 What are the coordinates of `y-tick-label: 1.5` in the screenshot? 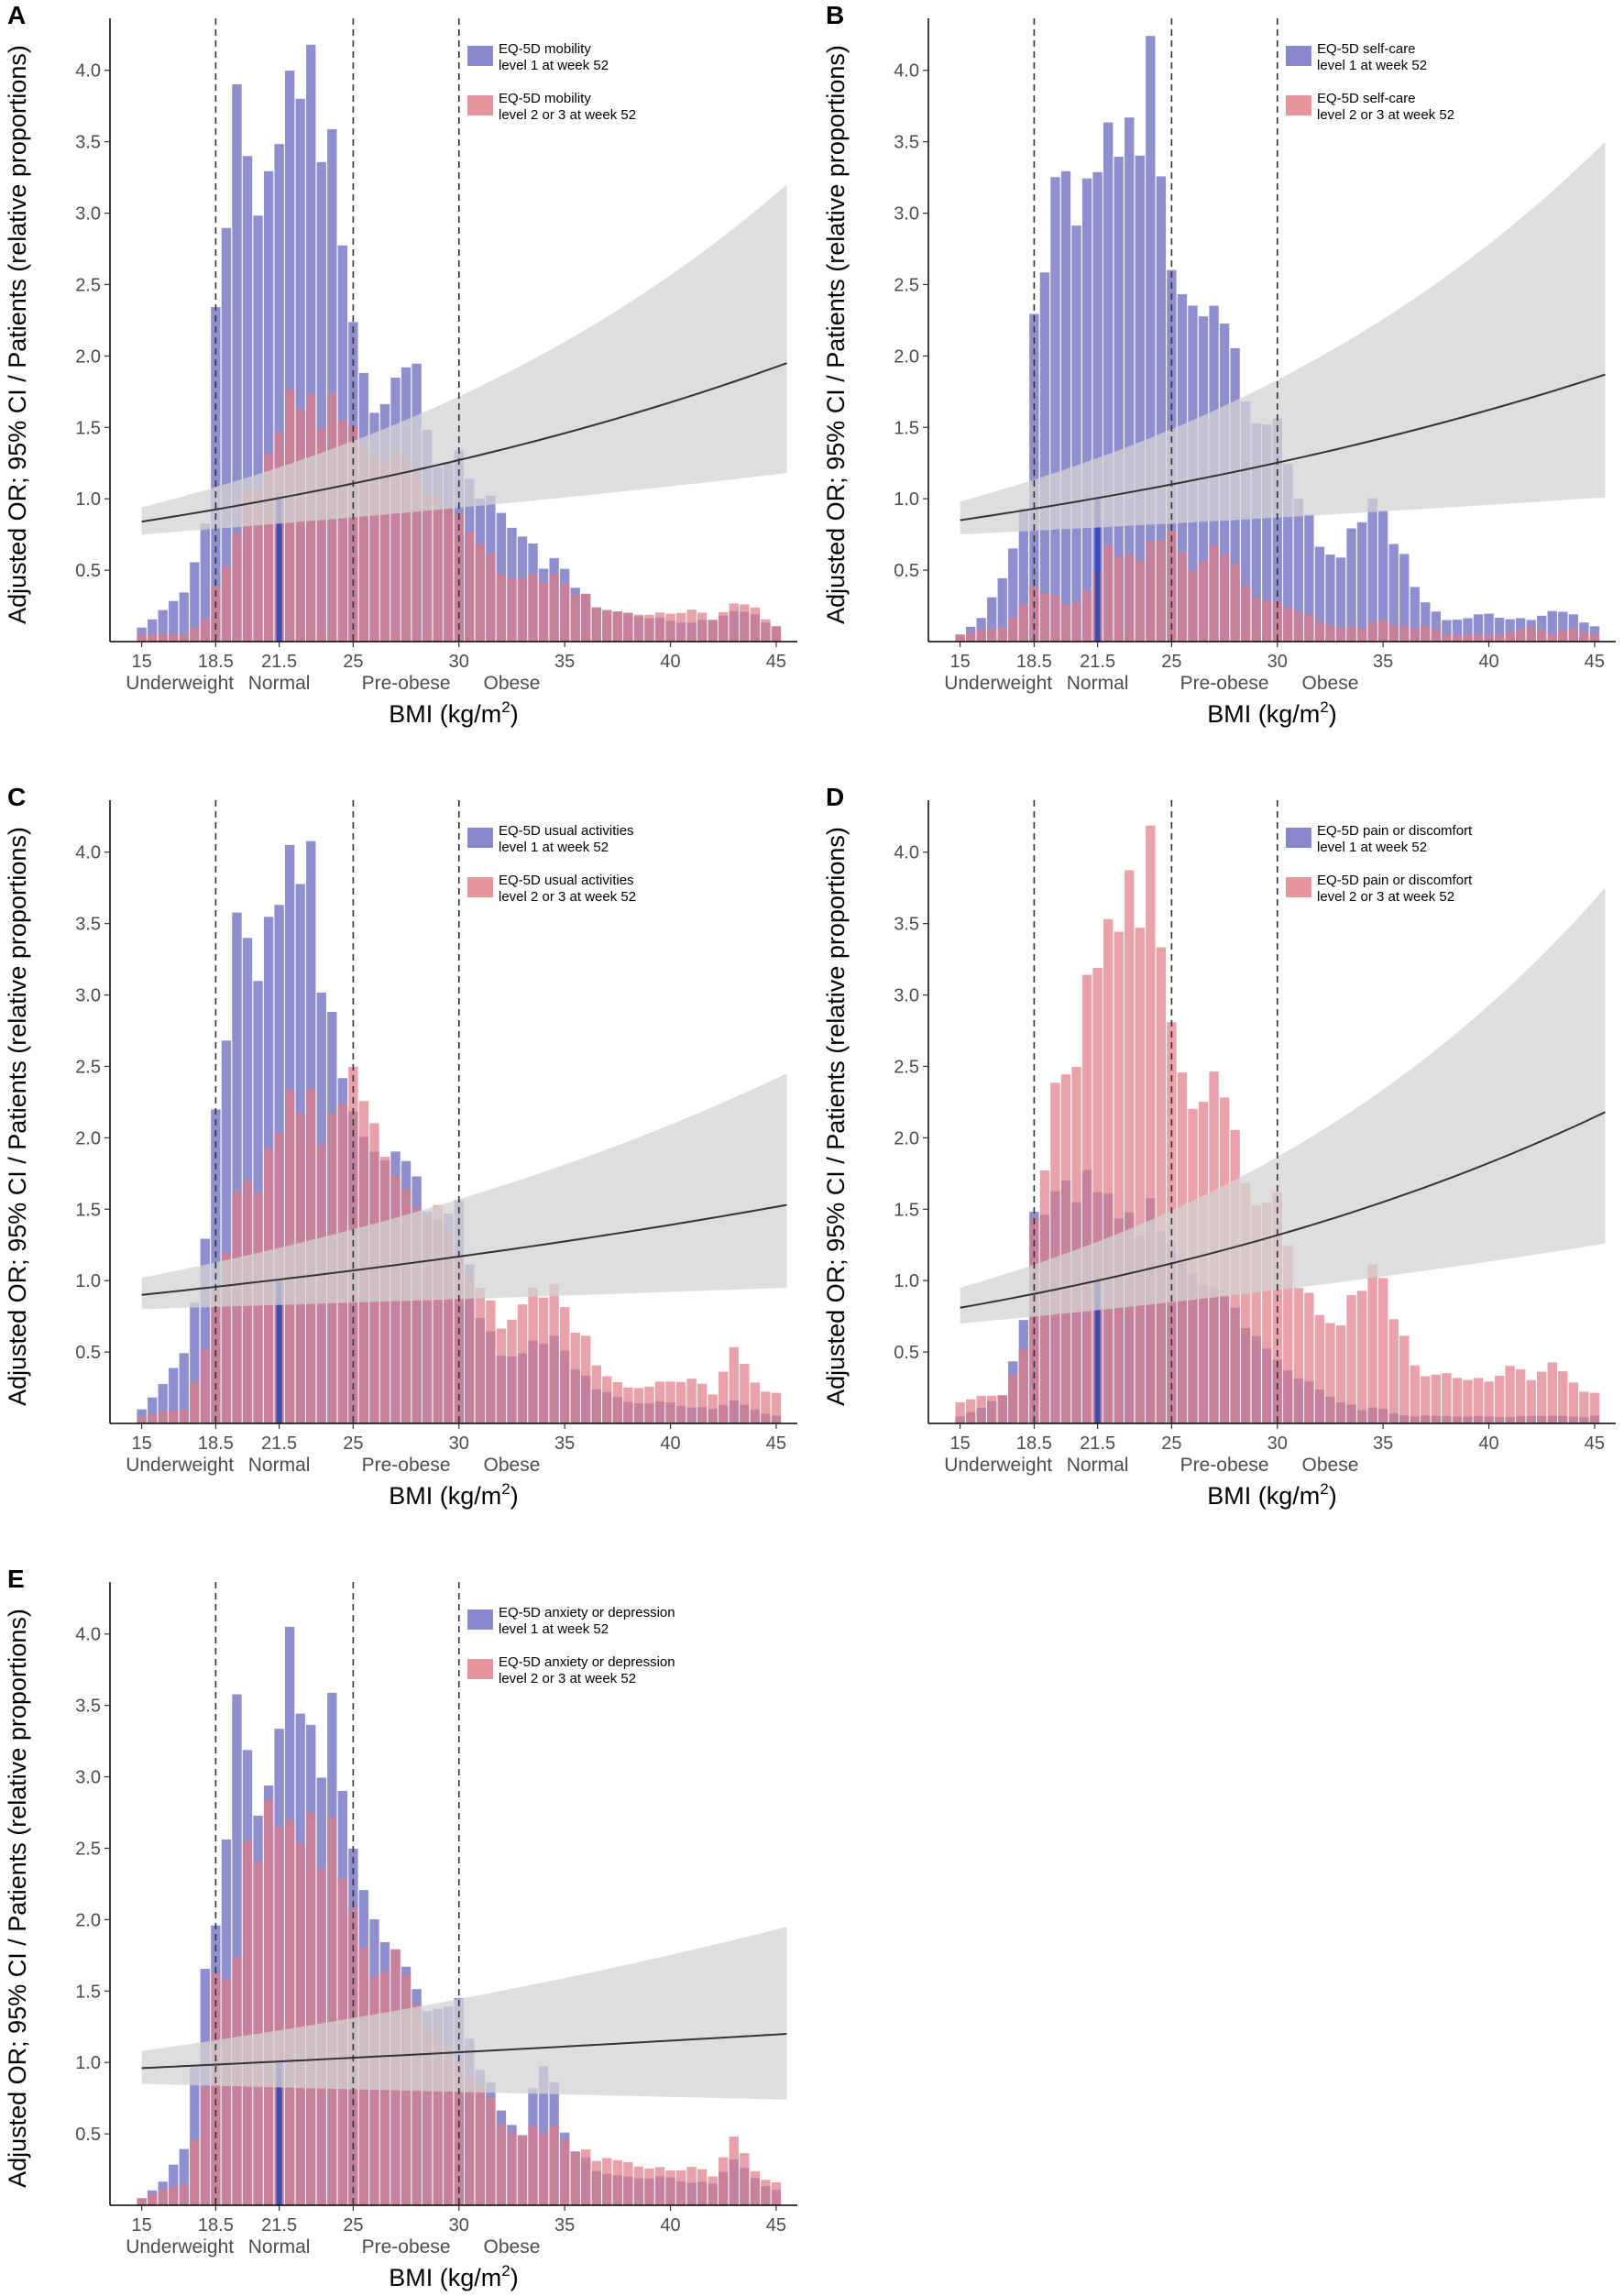 It's located at (906, 1210).